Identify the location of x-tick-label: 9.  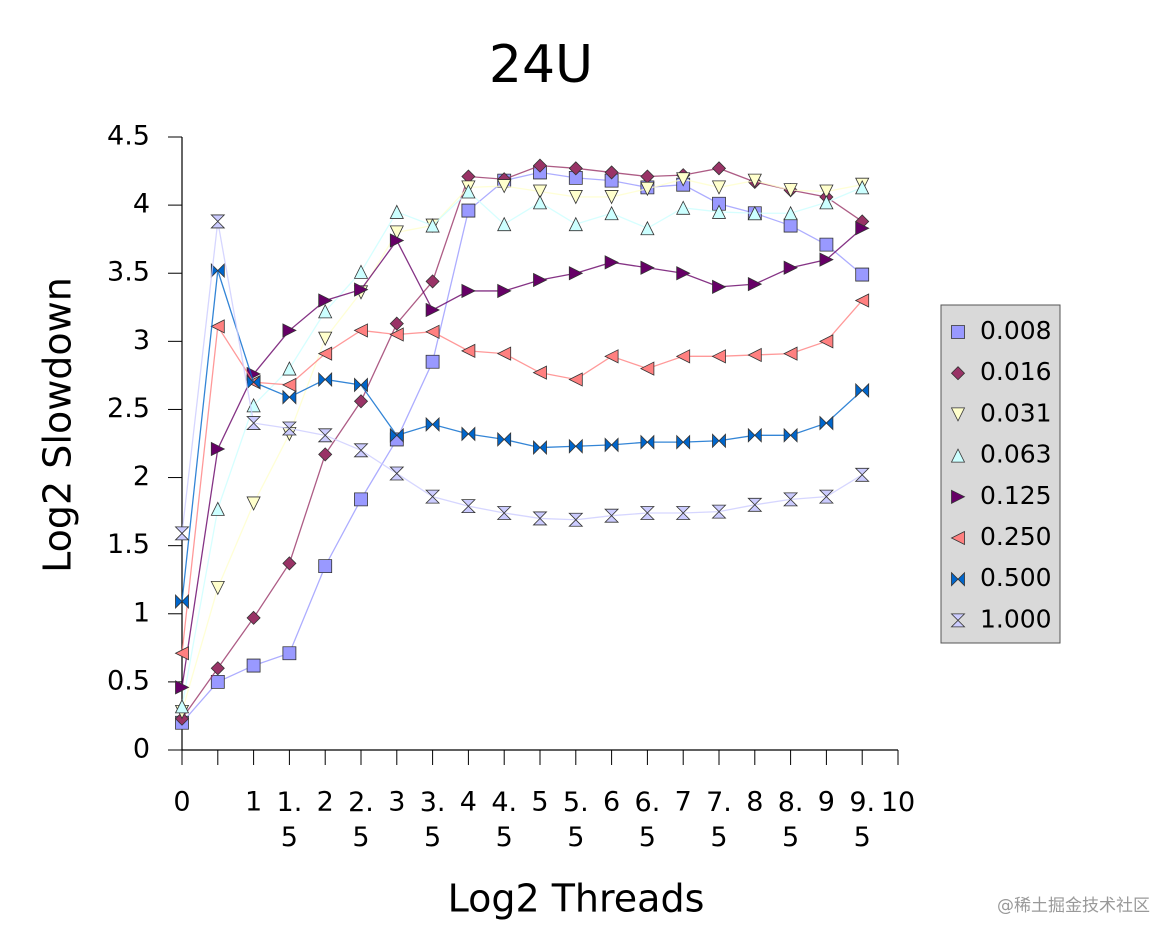
(826, 802).